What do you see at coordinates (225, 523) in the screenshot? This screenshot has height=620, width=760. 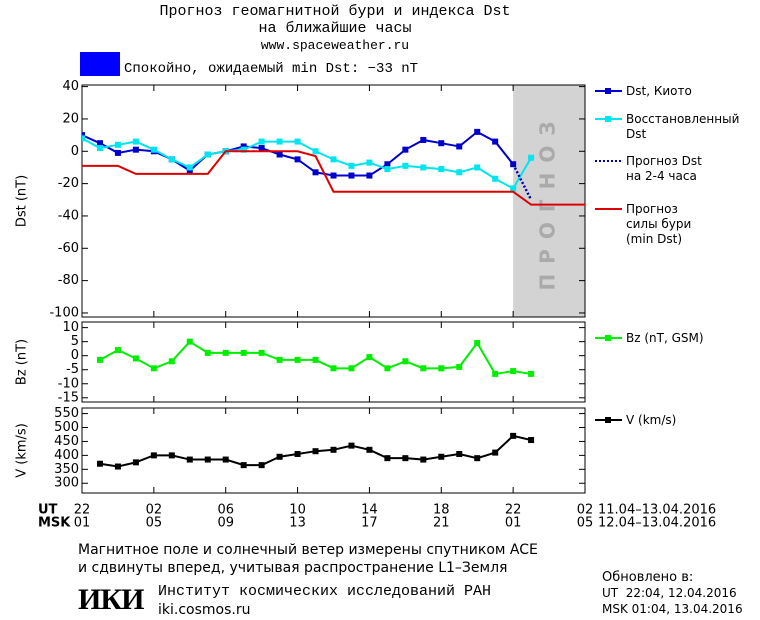 I see `x-tick-label: 09` at bounding box center [225, 523].